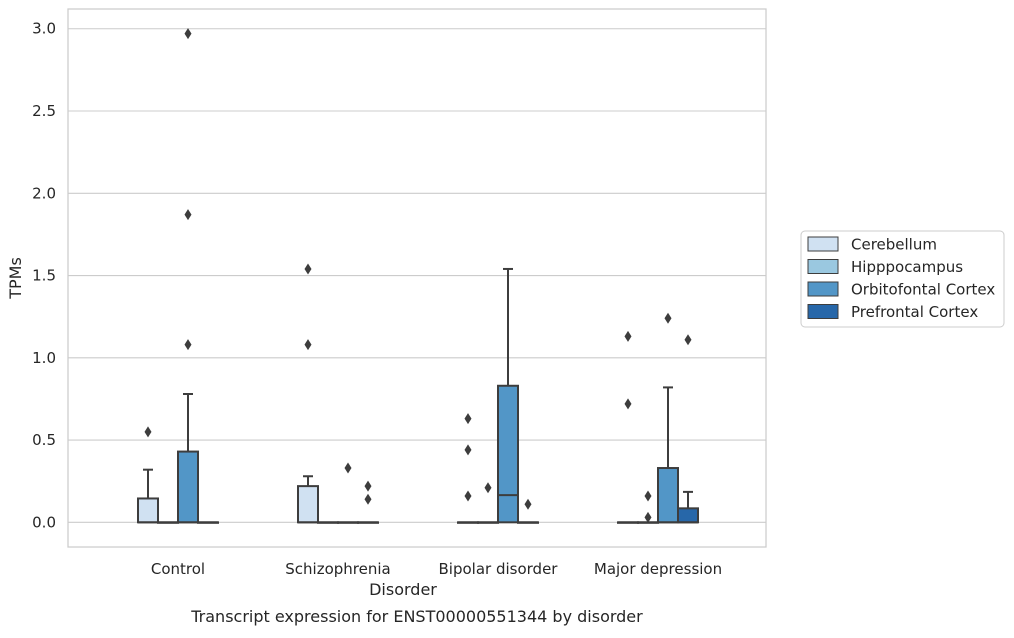 Image resolution: width=1014 pixels, height=638 pixels. Describe the element at coordinates (894, 245) in the screenshot. I see `legend-label: Cerebellum` at that location.